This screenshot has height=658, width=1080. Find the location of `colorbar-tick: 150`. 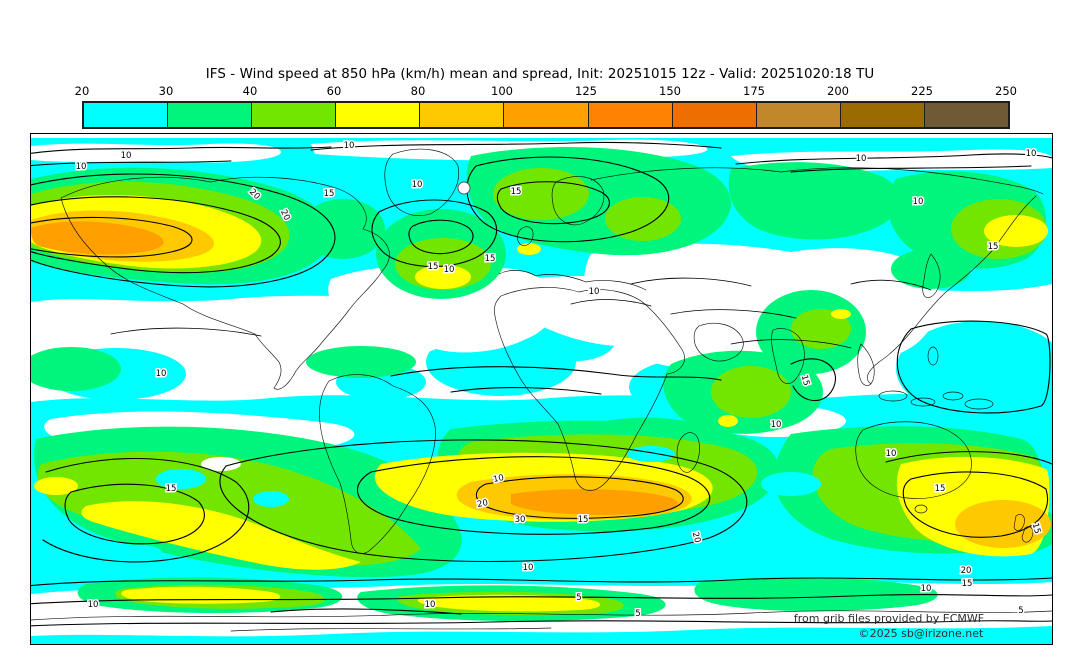

colorbar-tick: 150 is located at coordinates (670, 91).